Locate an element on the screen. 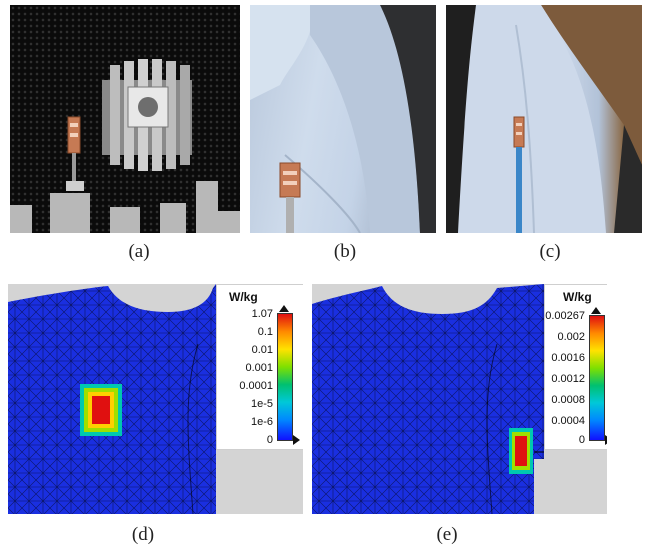 Image resolution: width=651 pixels, height=553 pixels. tick-label: 0.002 is located at coordinates (558, 337).